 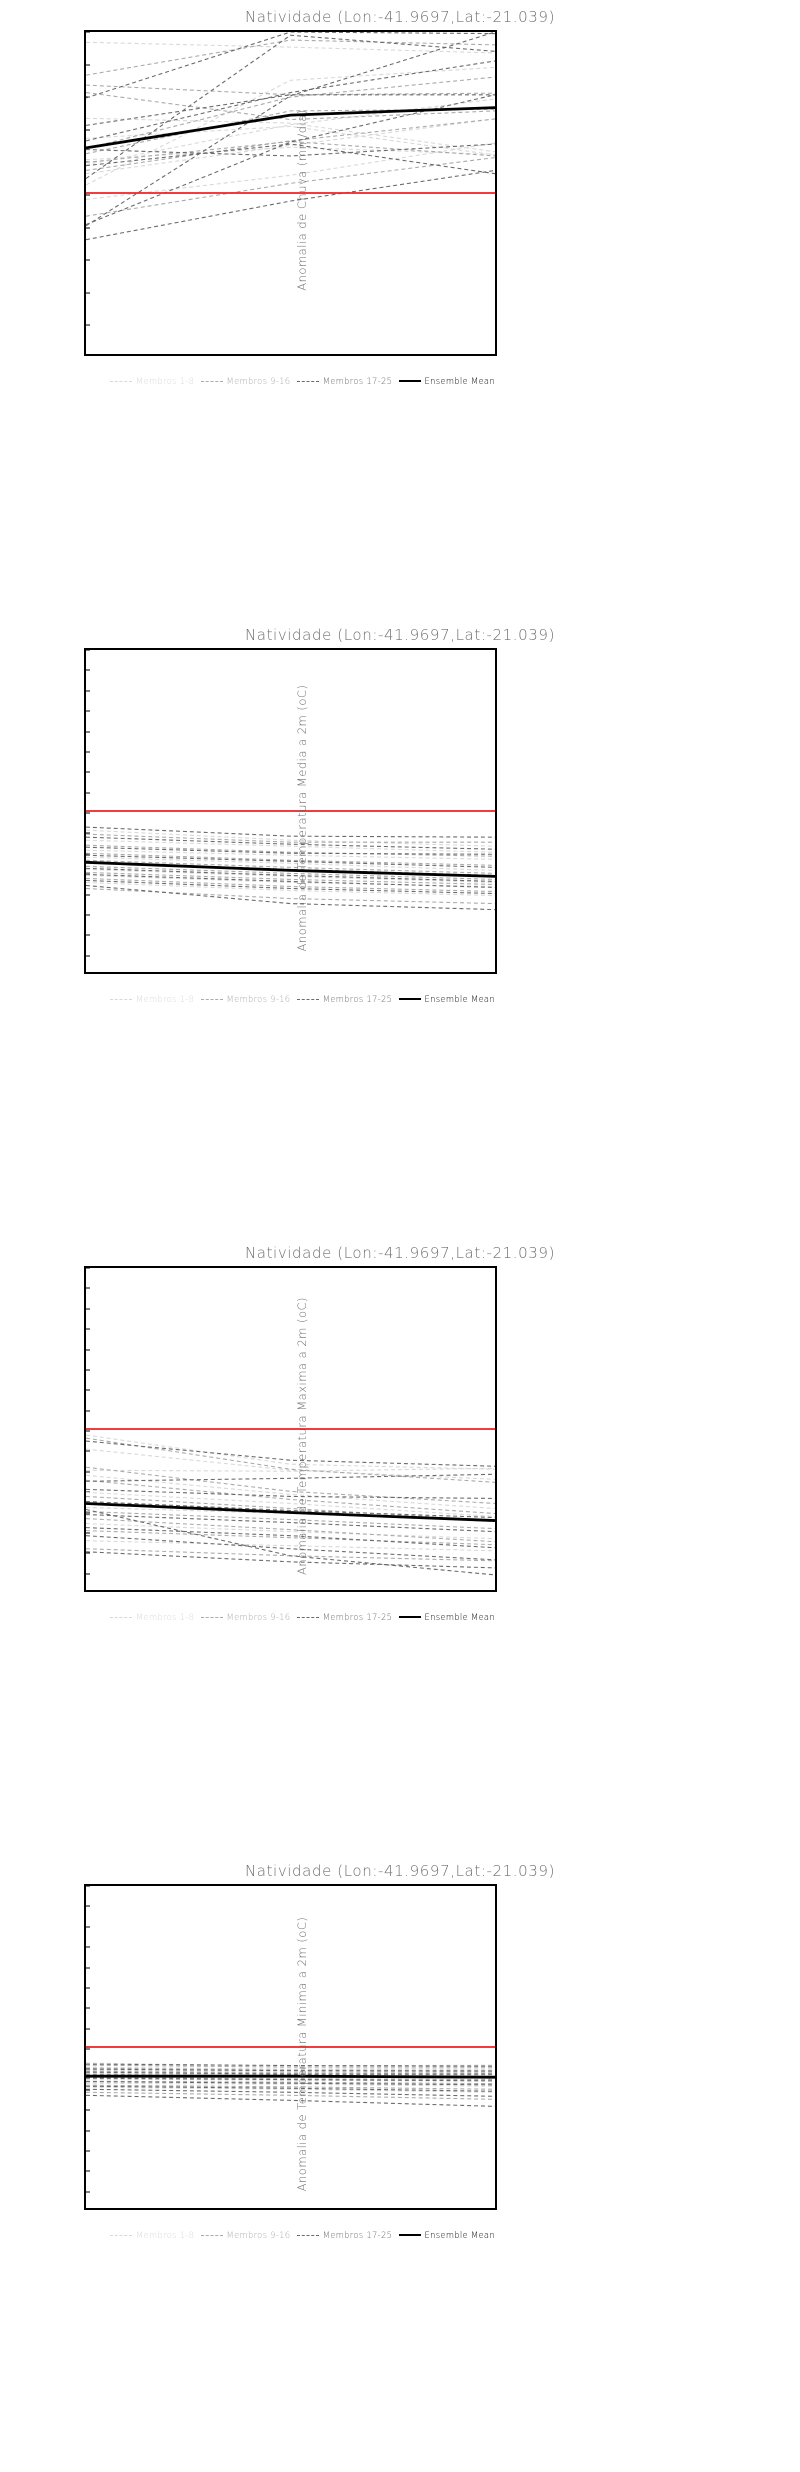 I want to click on y-axis-label: Anomalia de Chuva (mm/dia), so click(x=302, y=200).